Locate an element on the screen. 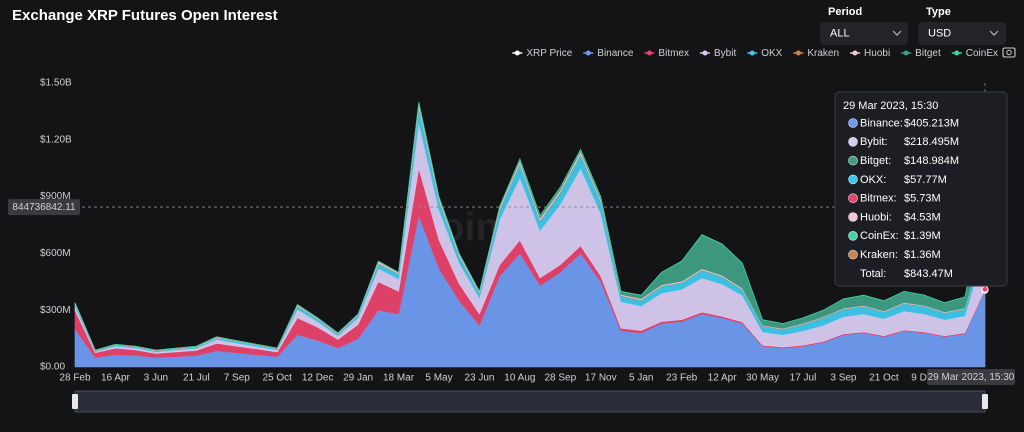 This screenshot has width=1024, height=432. period-label: Period is located at coordinates (845, 12).